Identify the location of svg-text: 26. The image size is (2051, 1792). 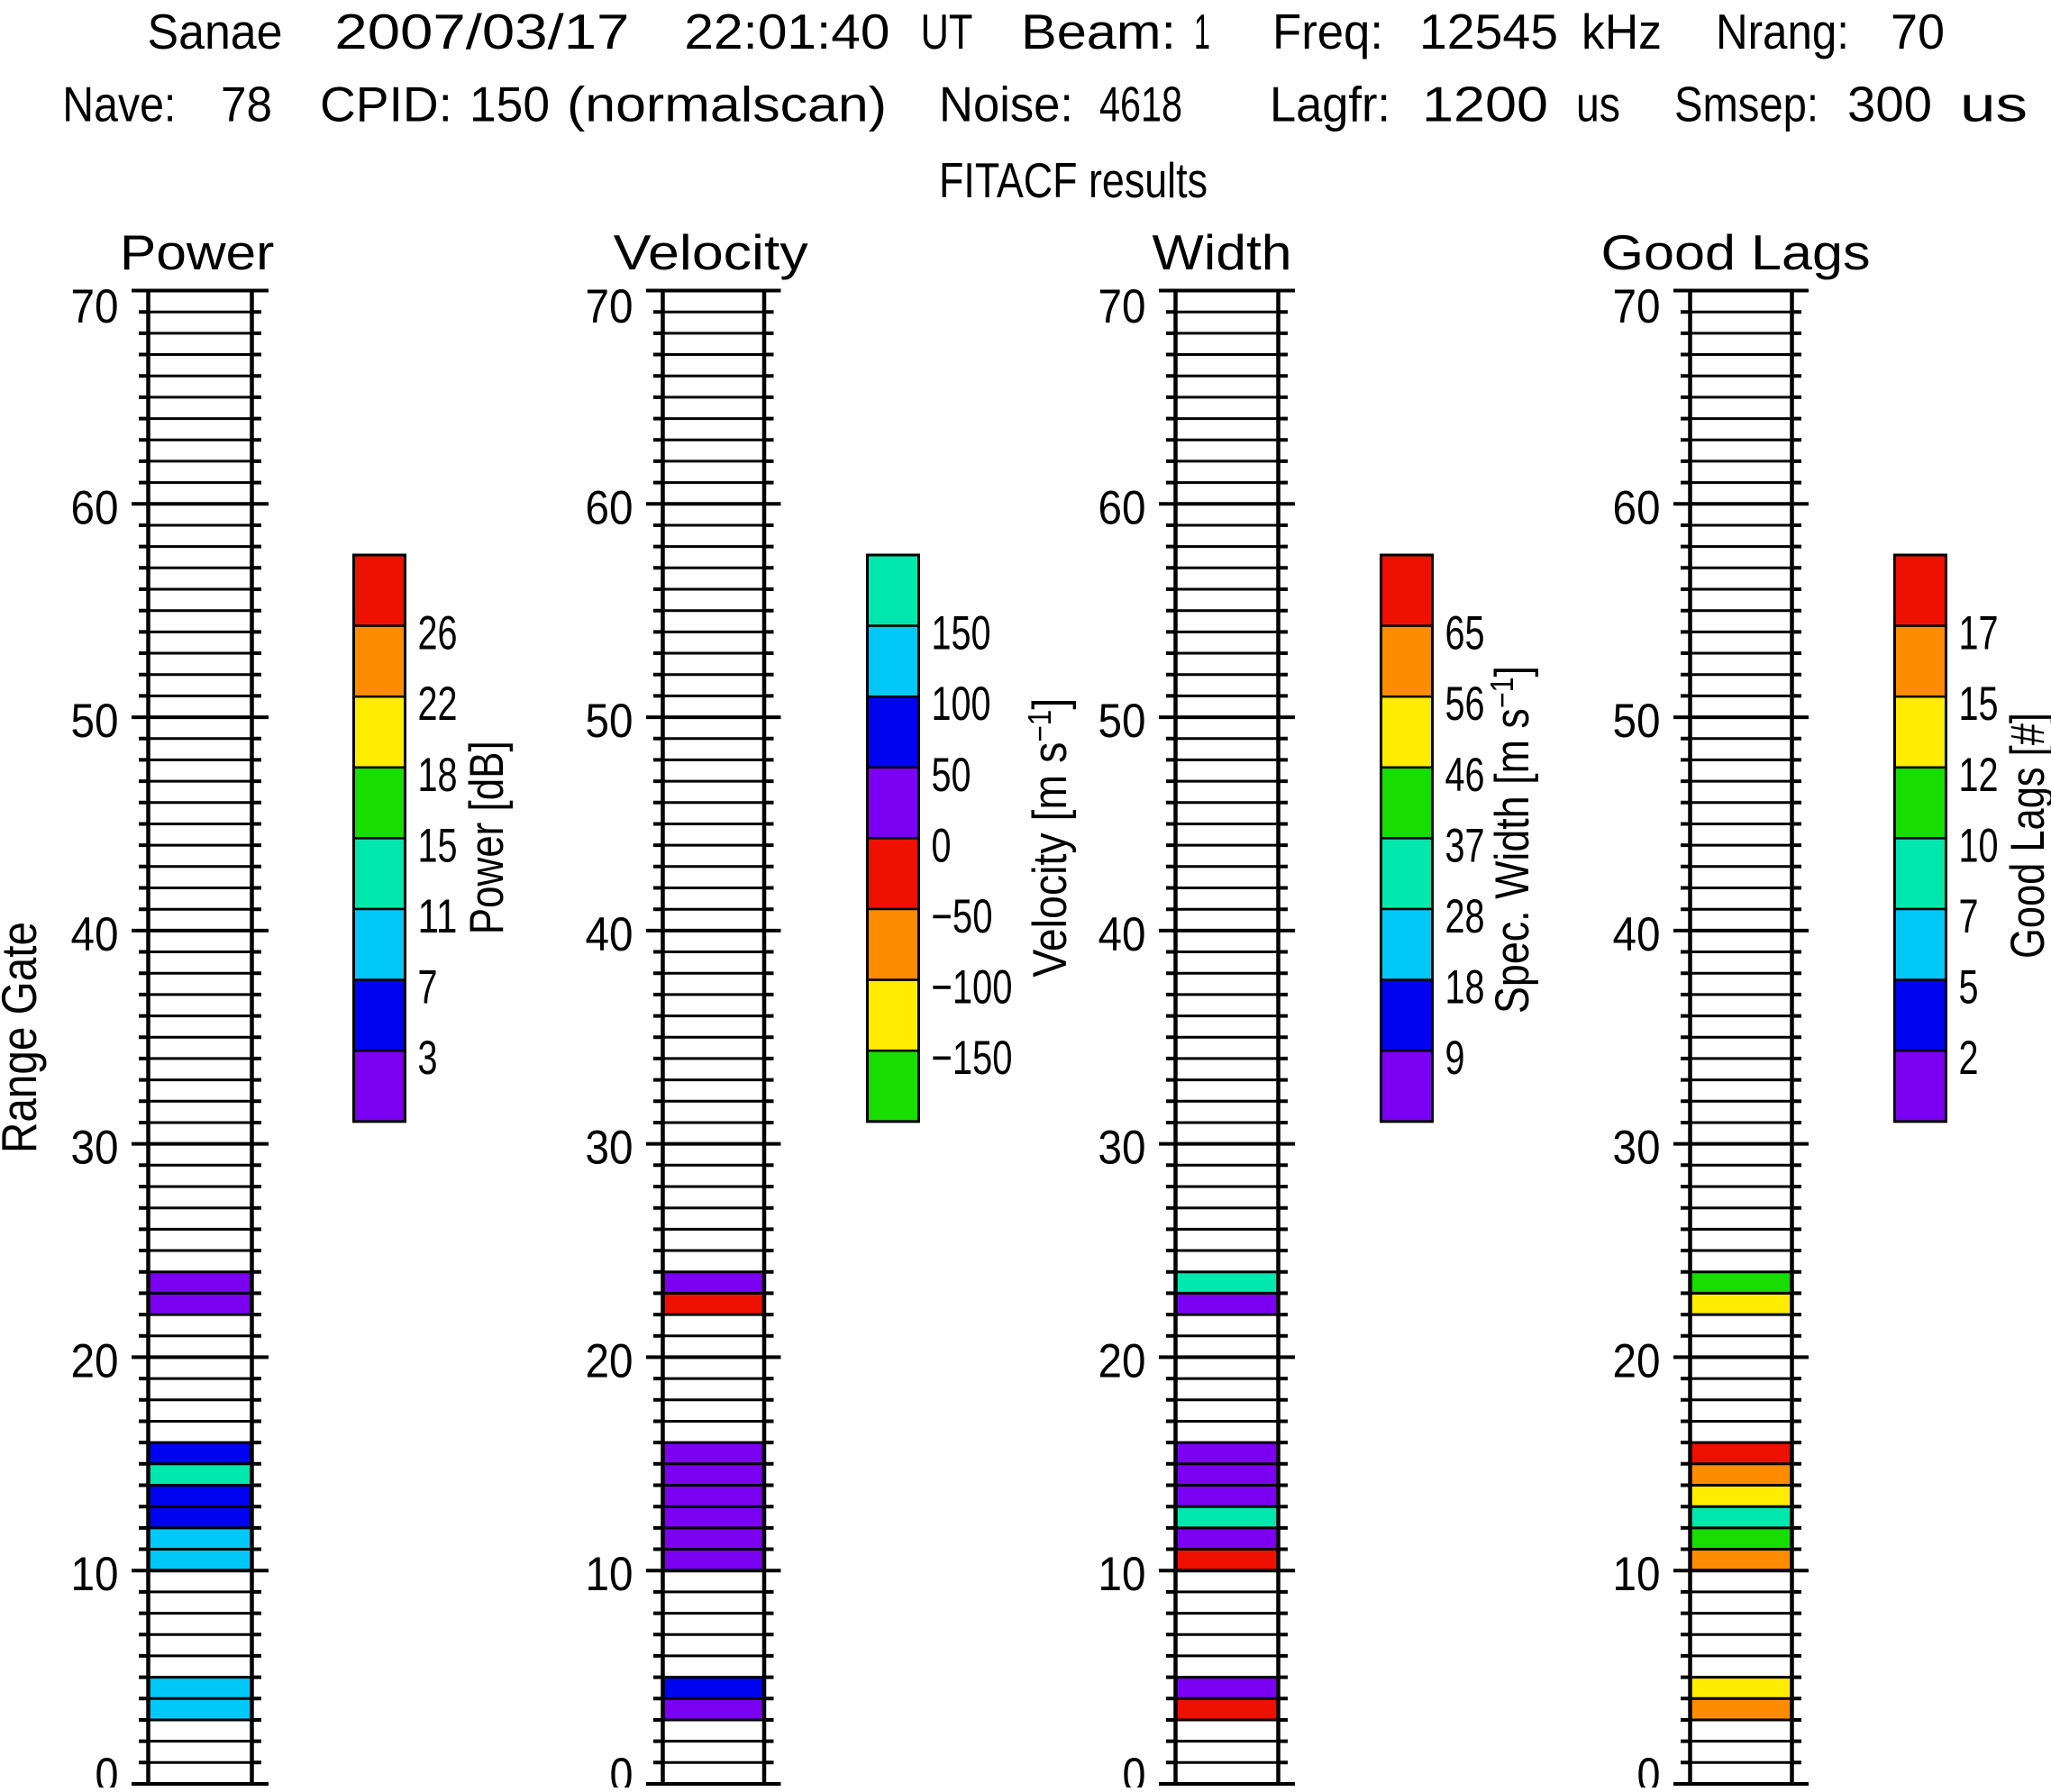
(438, 634).